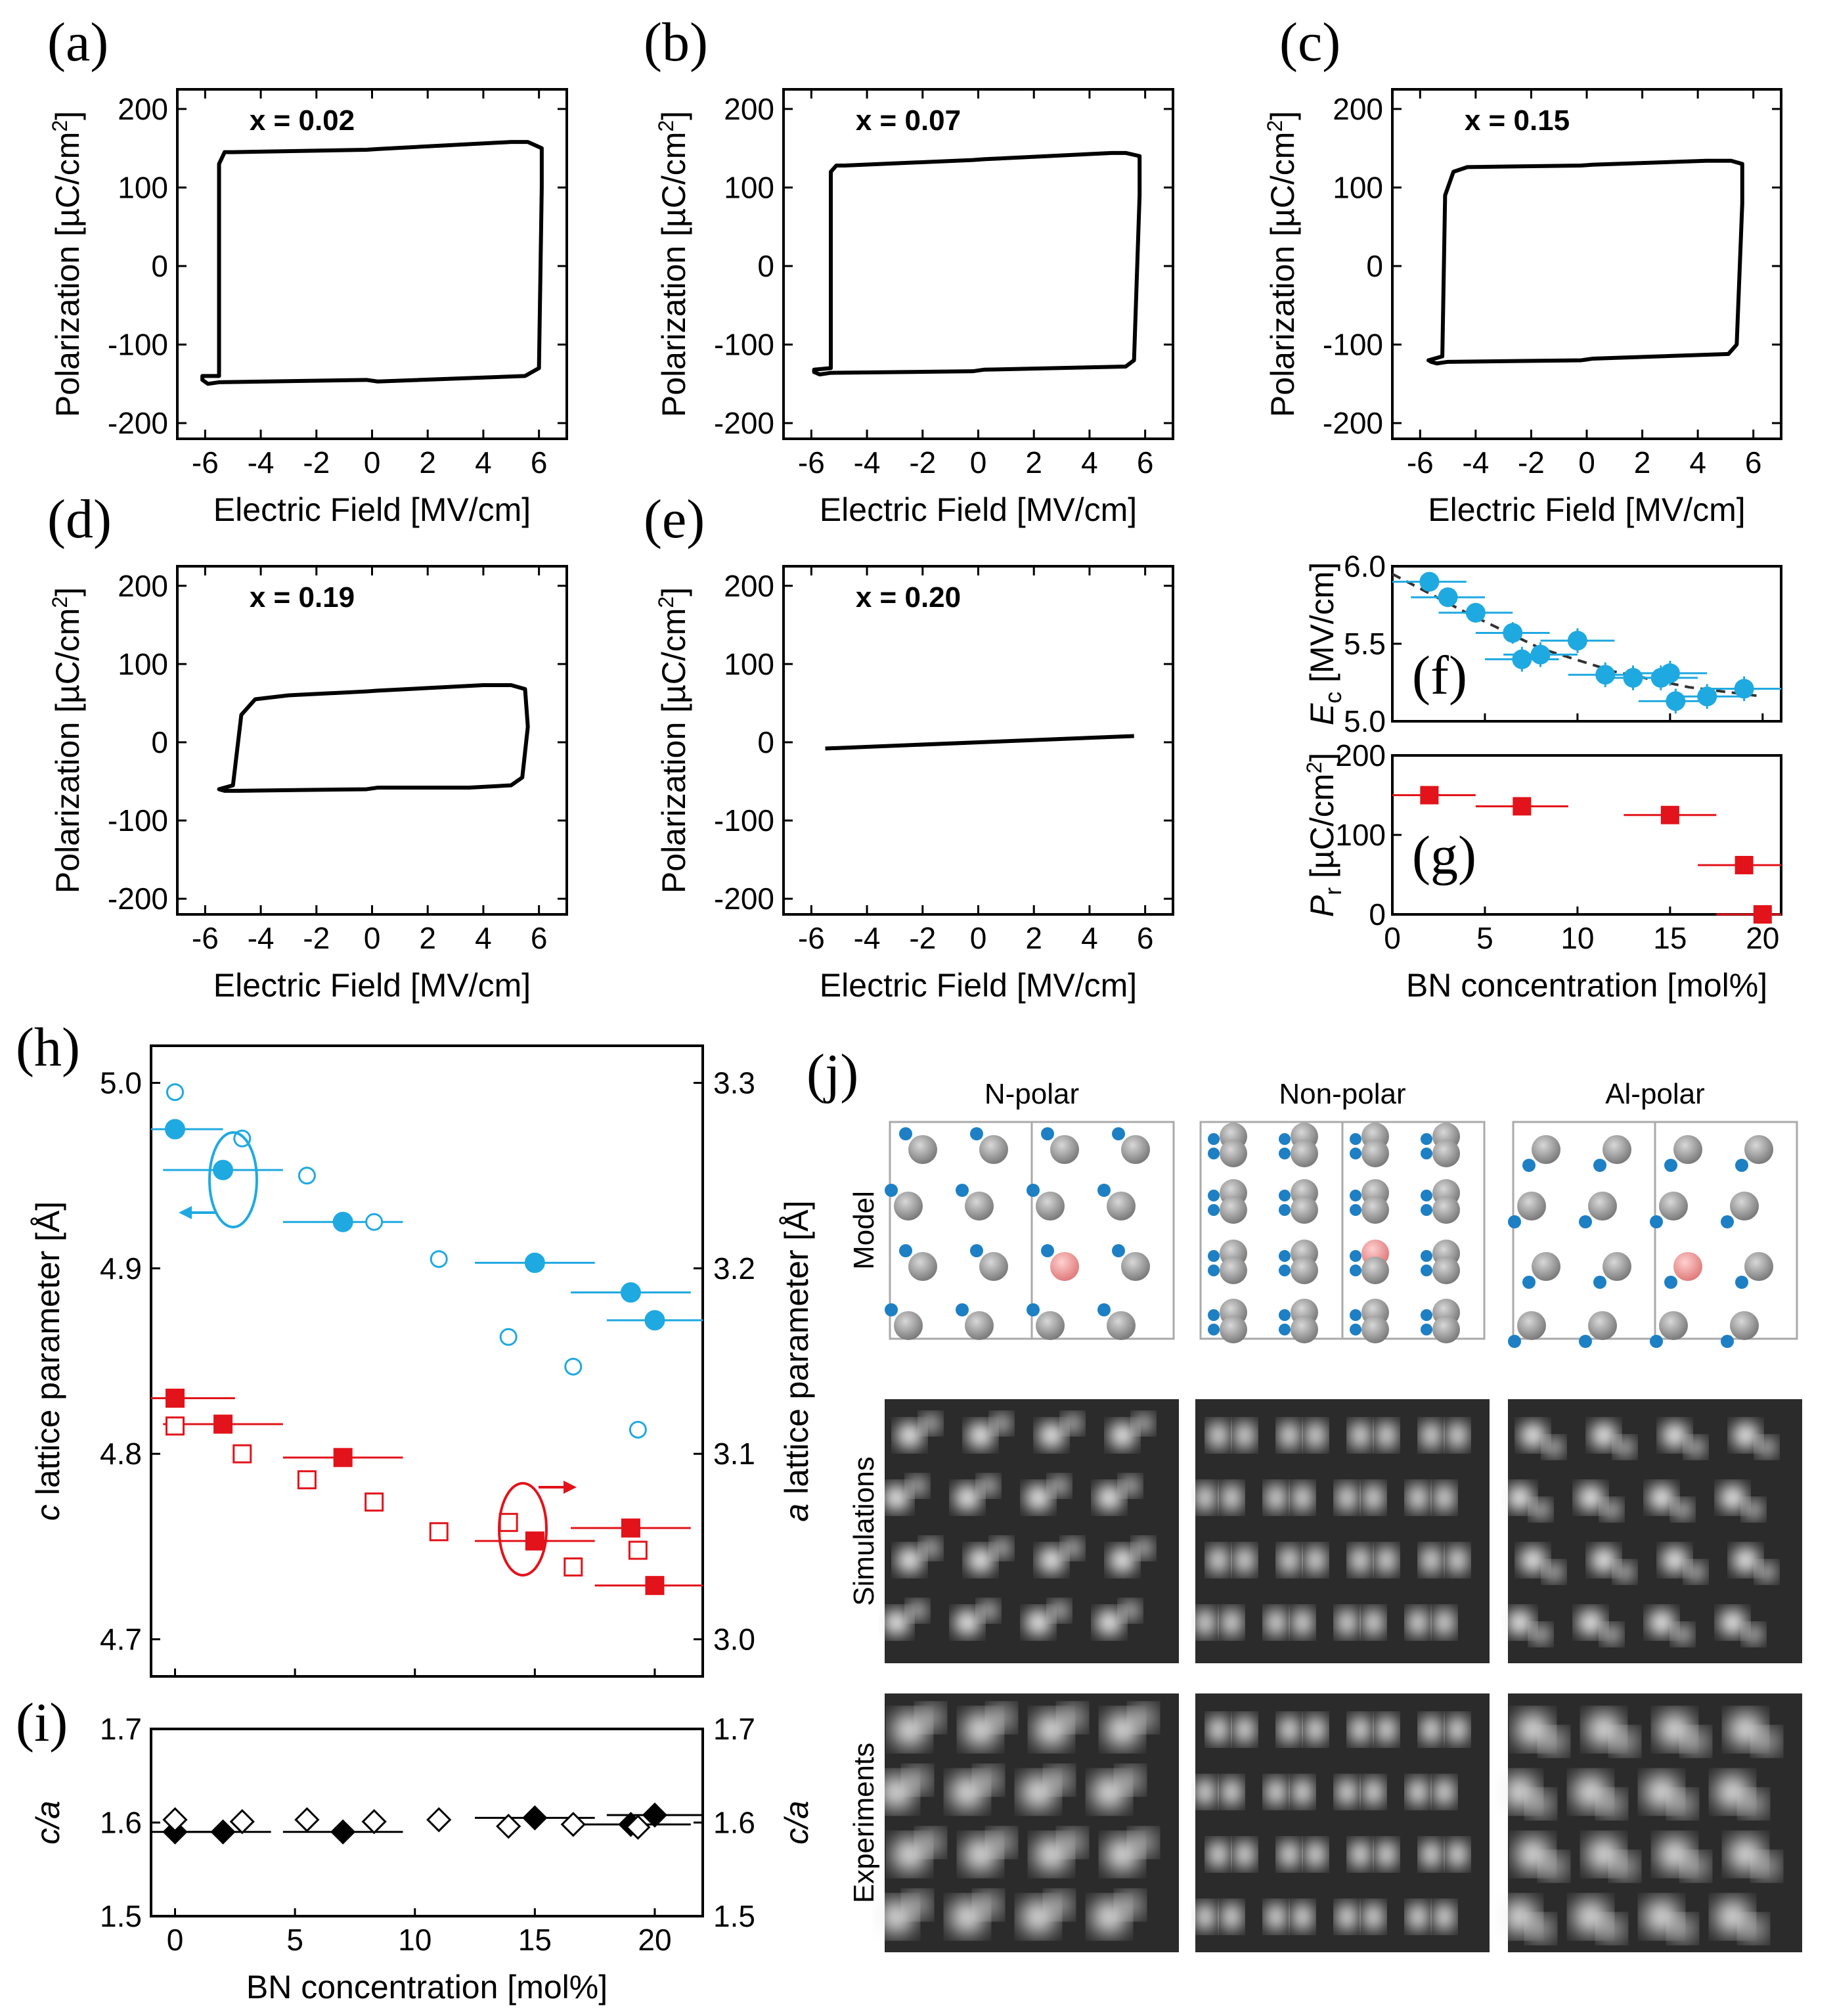 The width and height of the screenshot is (1835, 2016). Describe the element at coordinates (372, 263) in the screenshot. I see `hysteresis-loop` at that location.